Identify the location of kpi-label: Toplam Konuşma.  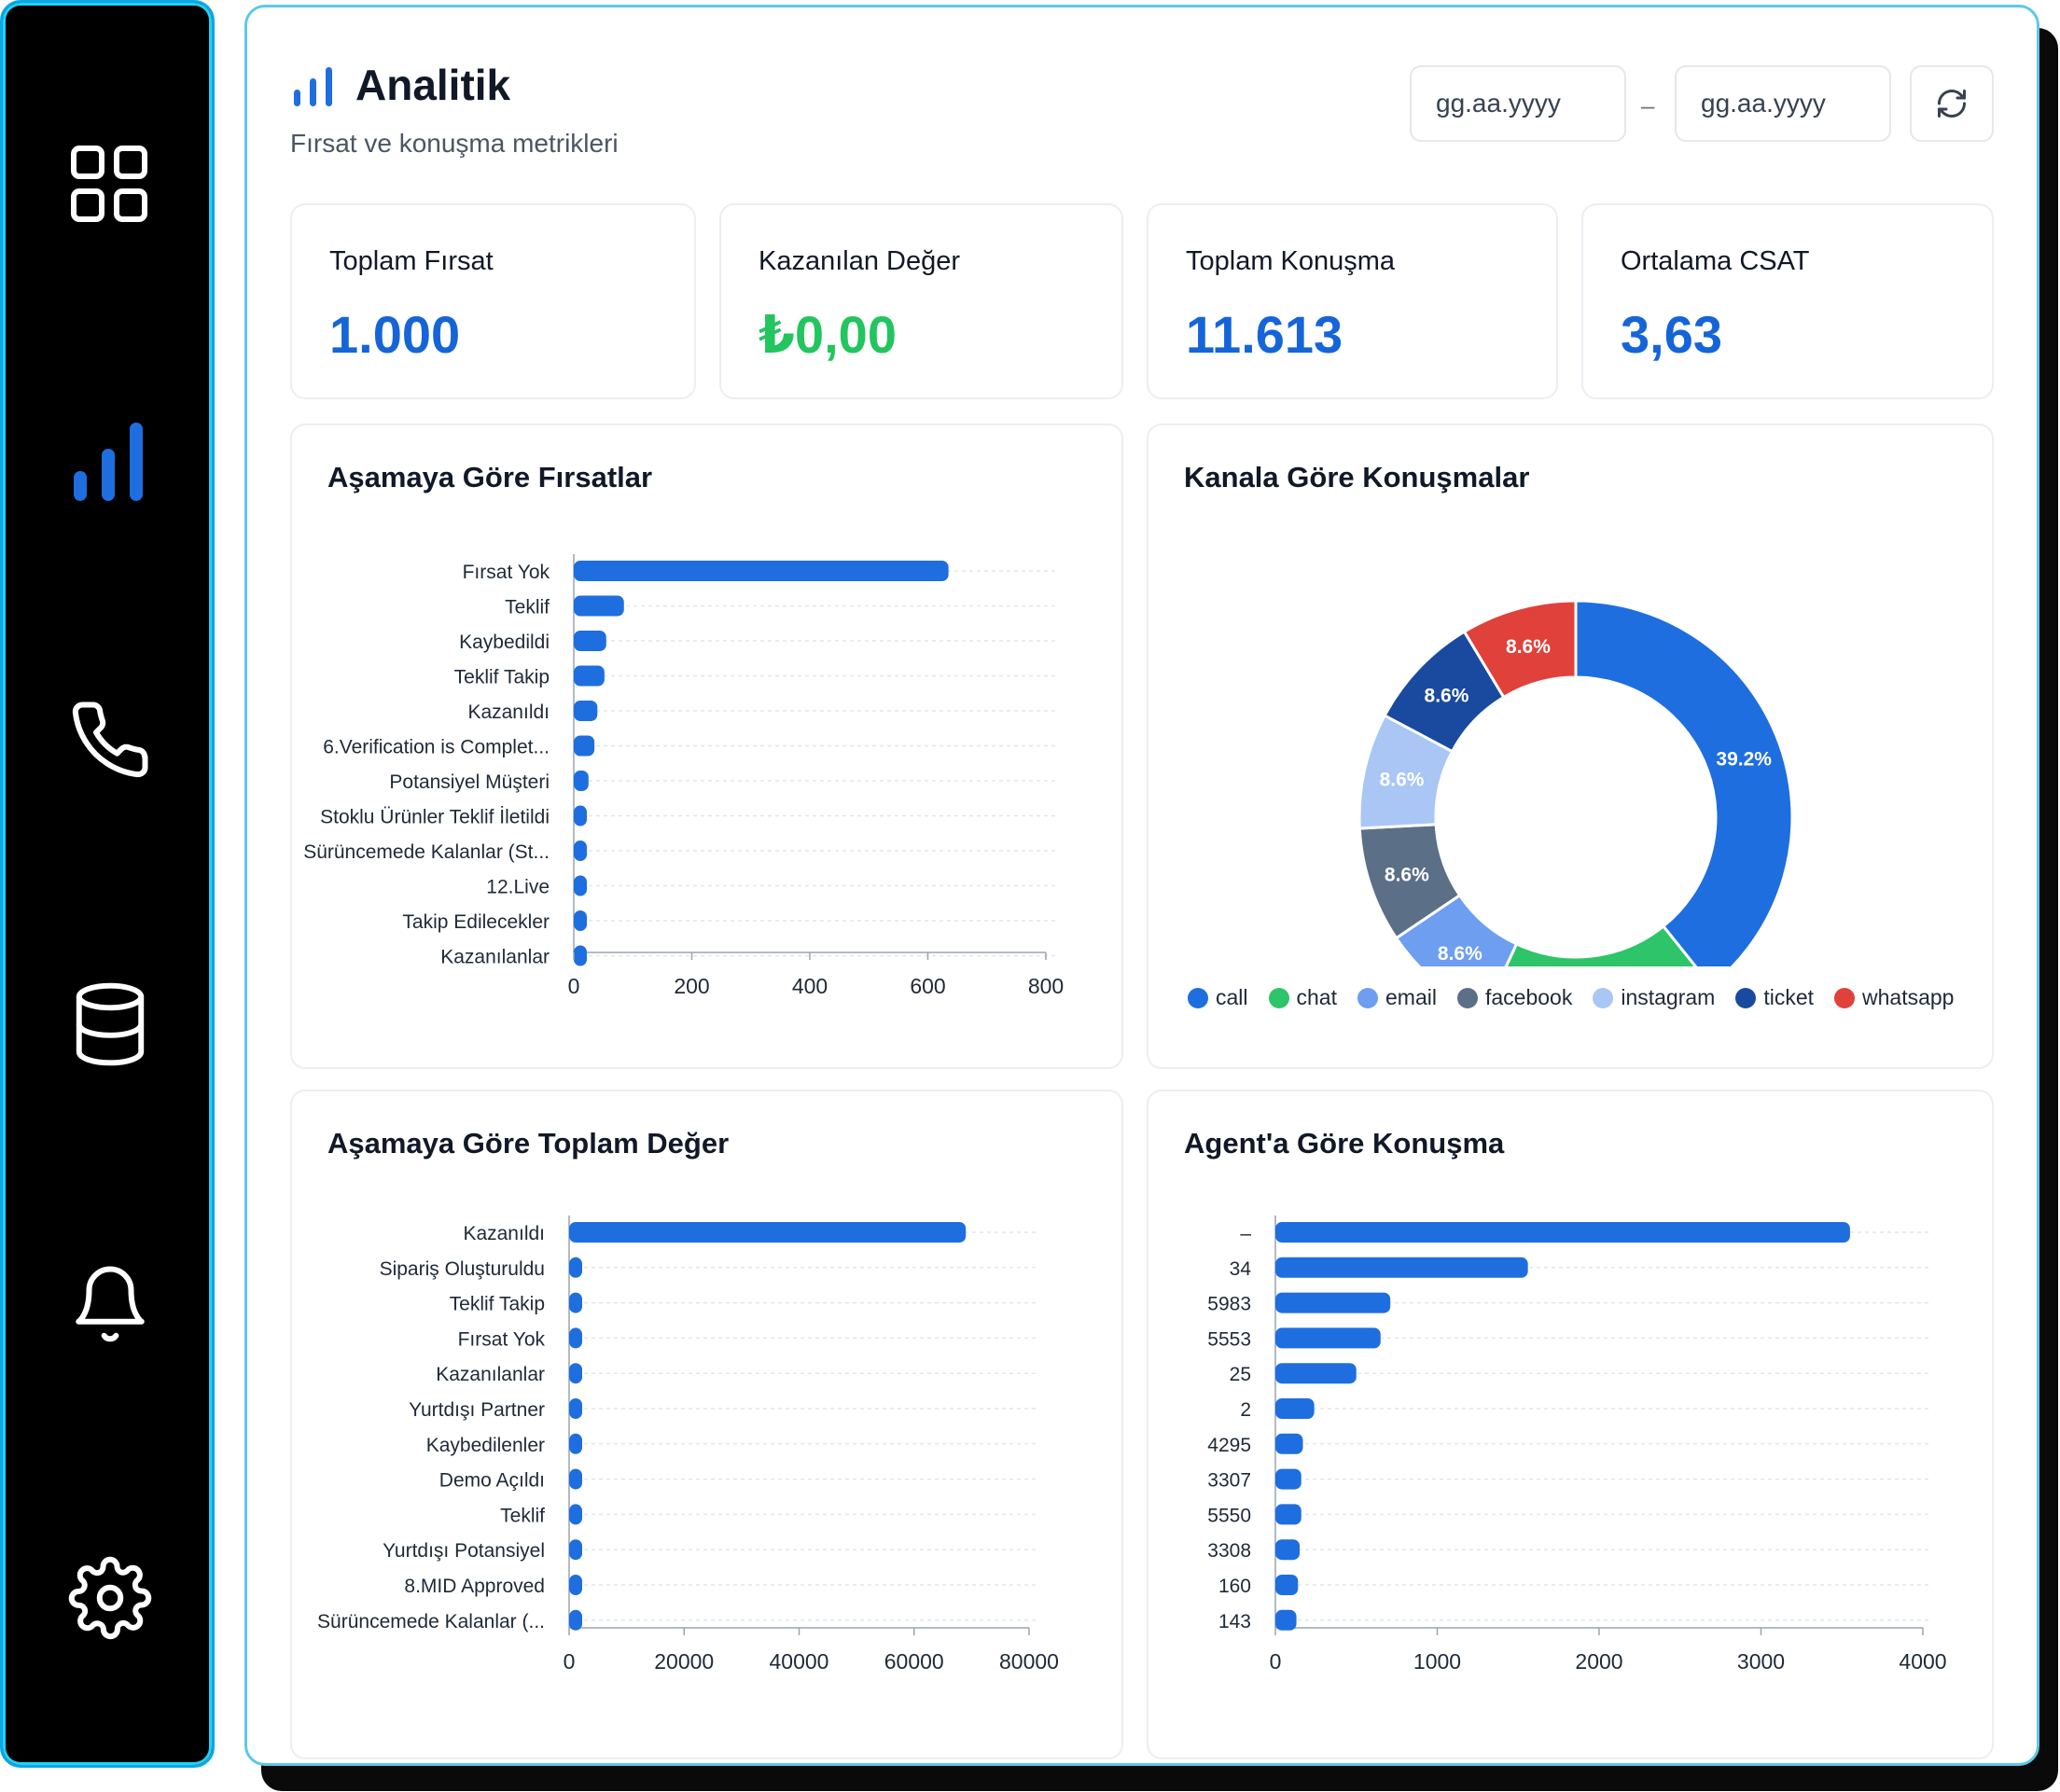
(1291, 261).